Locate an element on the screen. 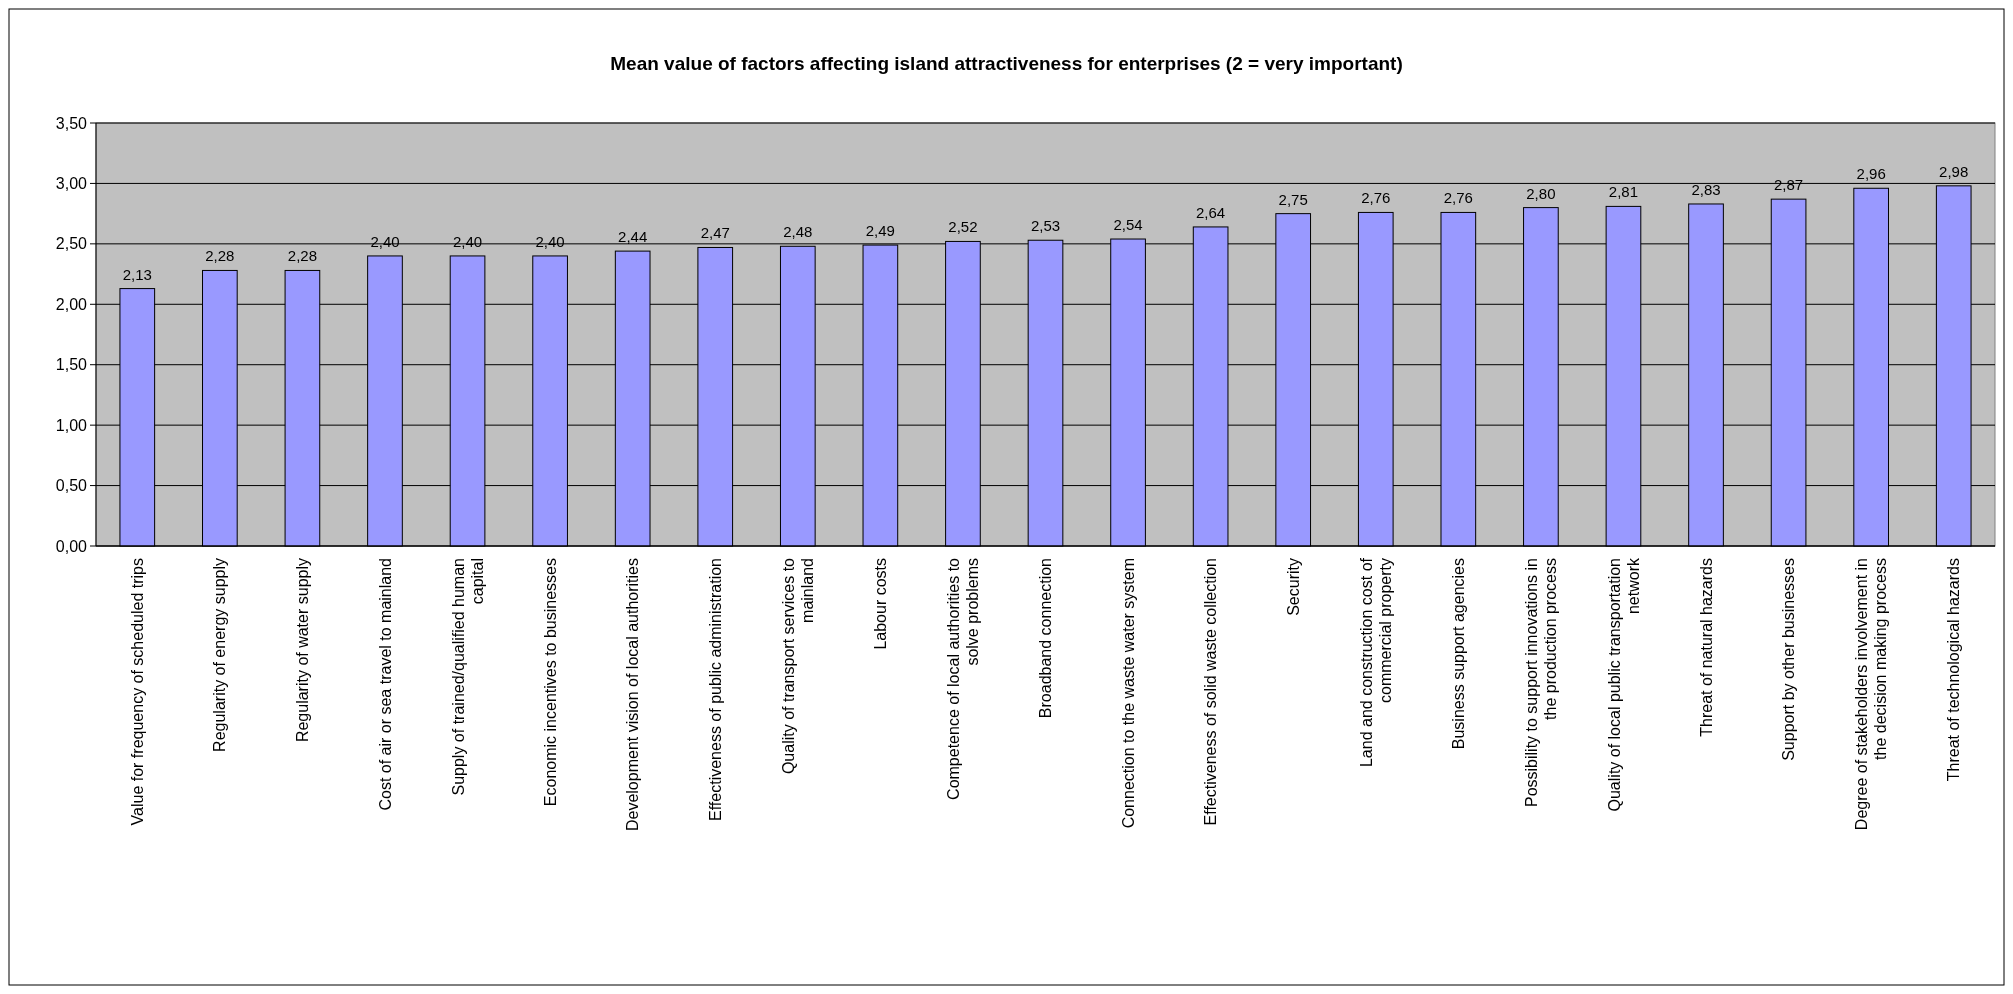 The height and width of the screenshot is (994, 2013). x-tick-label: Business support agencies is located at coordinates (1458, 654).